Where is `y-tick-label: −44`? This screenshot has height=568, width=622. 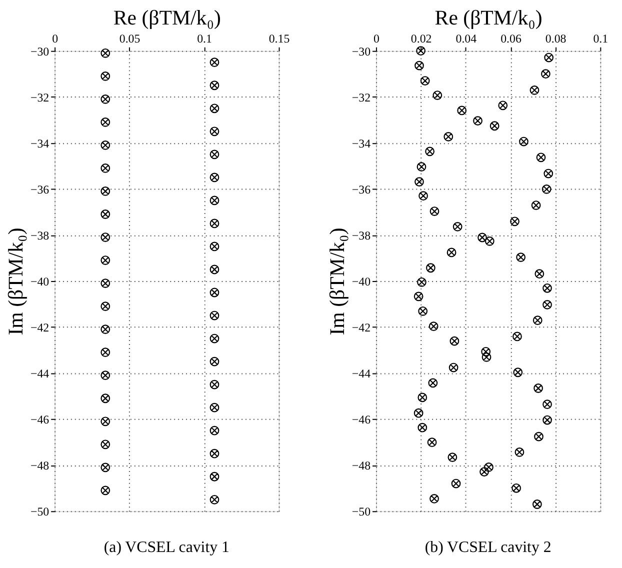 y-tick-label: −44 is located at coordinates (361, 373).